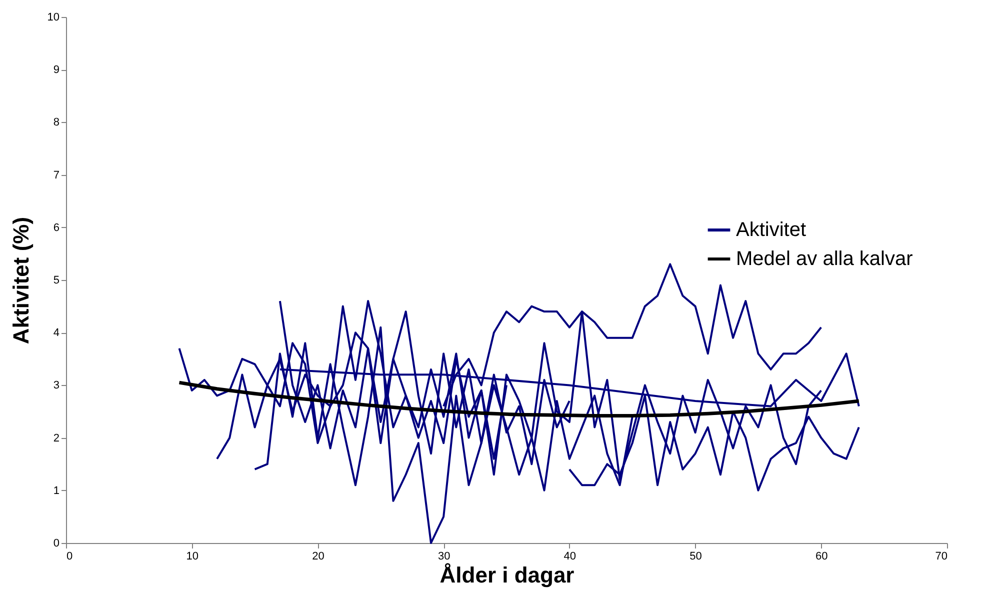 The width and height of the screenshot is (984, 602). I want to click on y-tick-label: 4, so click(56, 333).